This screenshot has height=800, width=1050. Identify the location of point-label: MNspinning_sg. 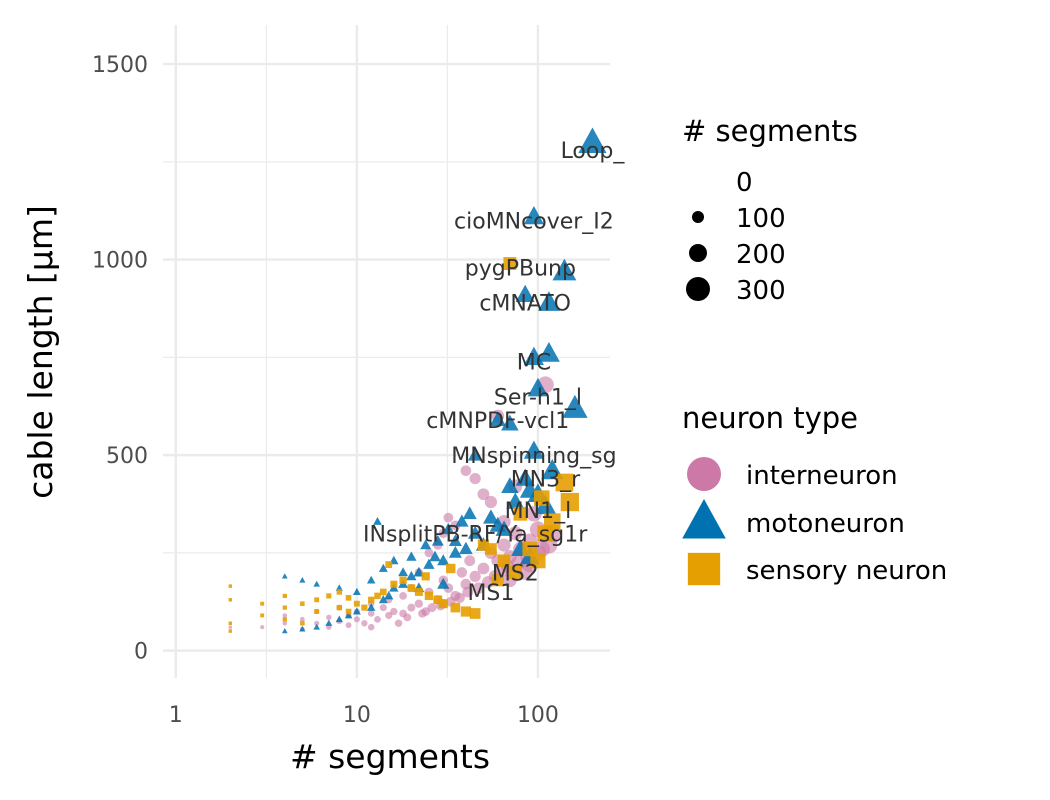
(533, 456).